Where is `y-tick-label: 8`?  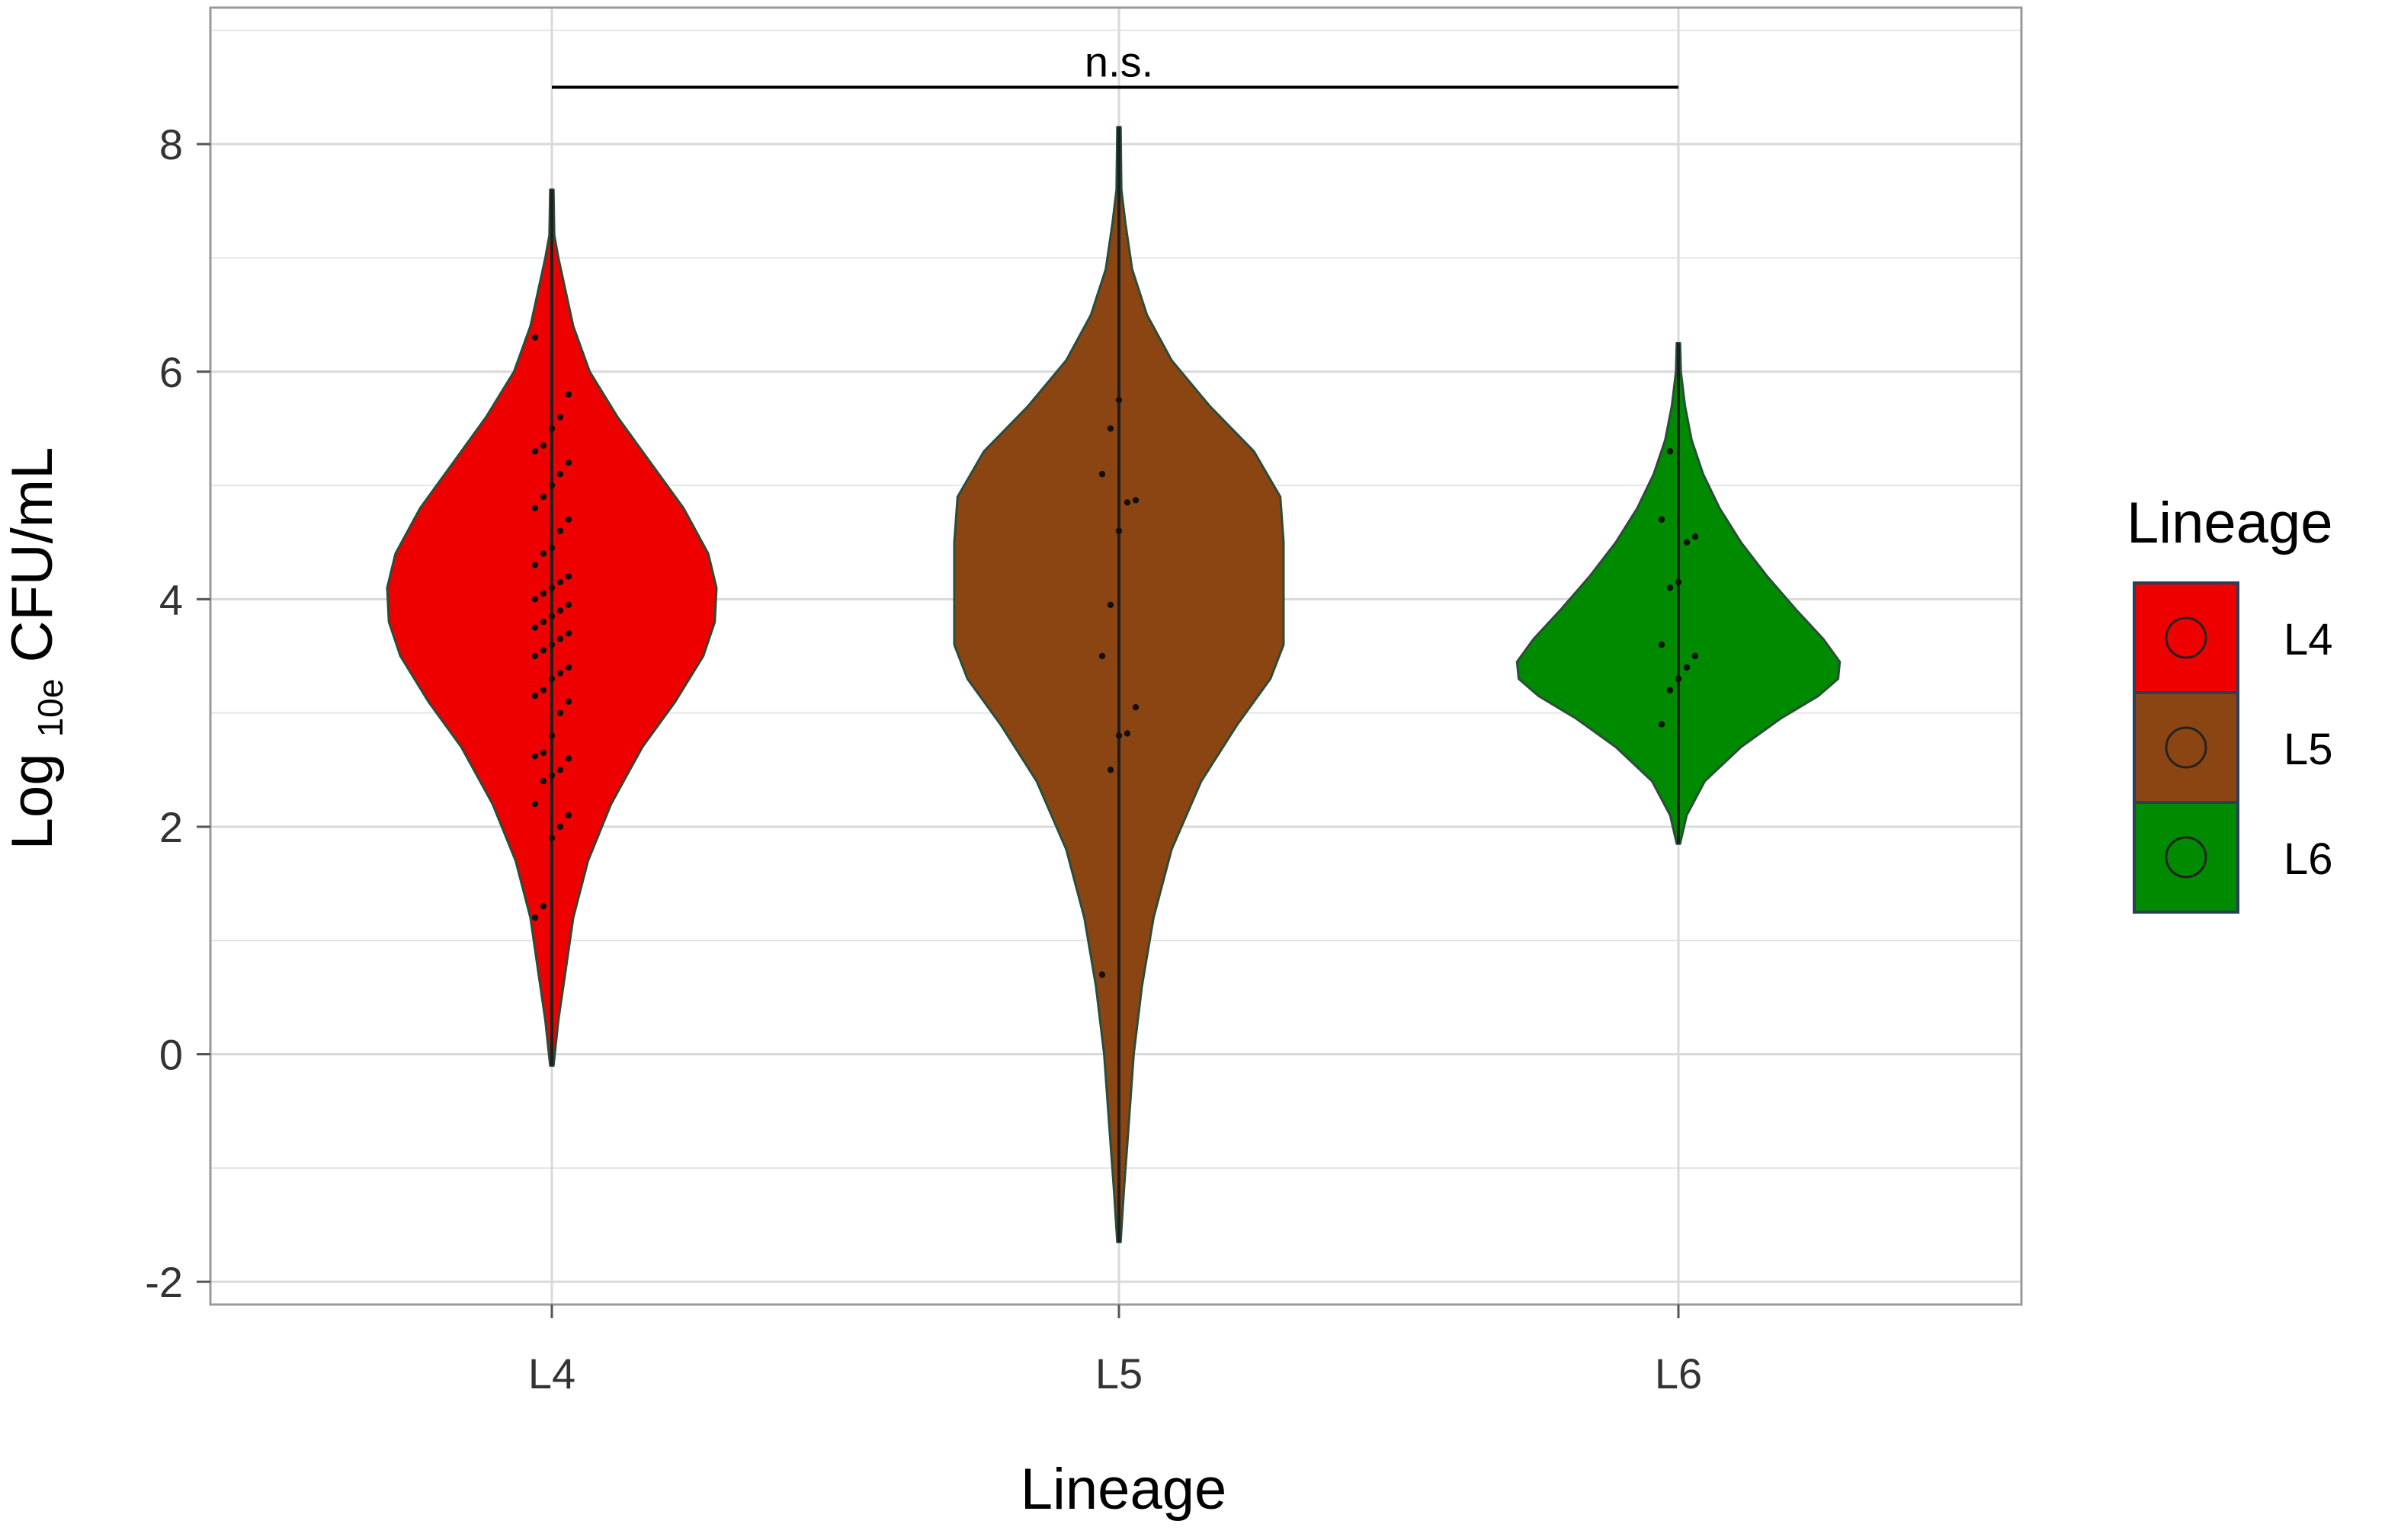 y-tick-label: 8 is located at coordinates (171, 144).